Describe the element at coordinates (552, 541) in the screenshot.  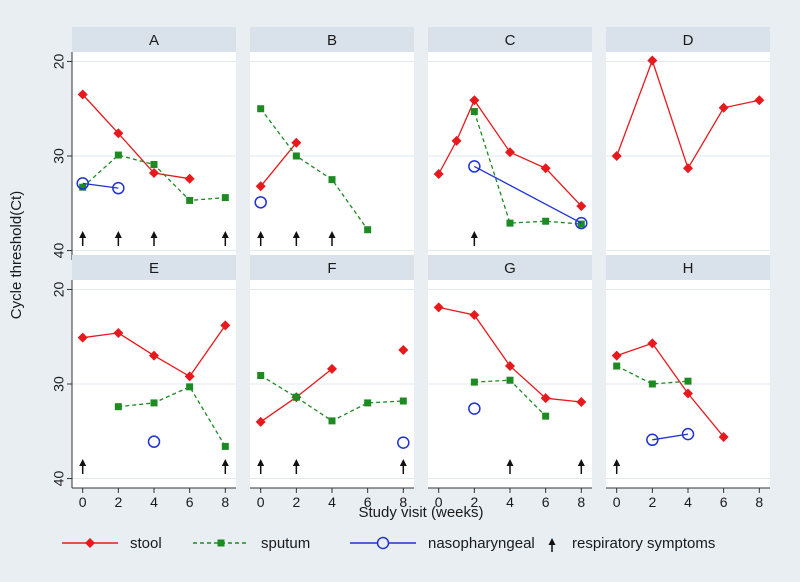
I see `legend-symbol-resp` at that location.